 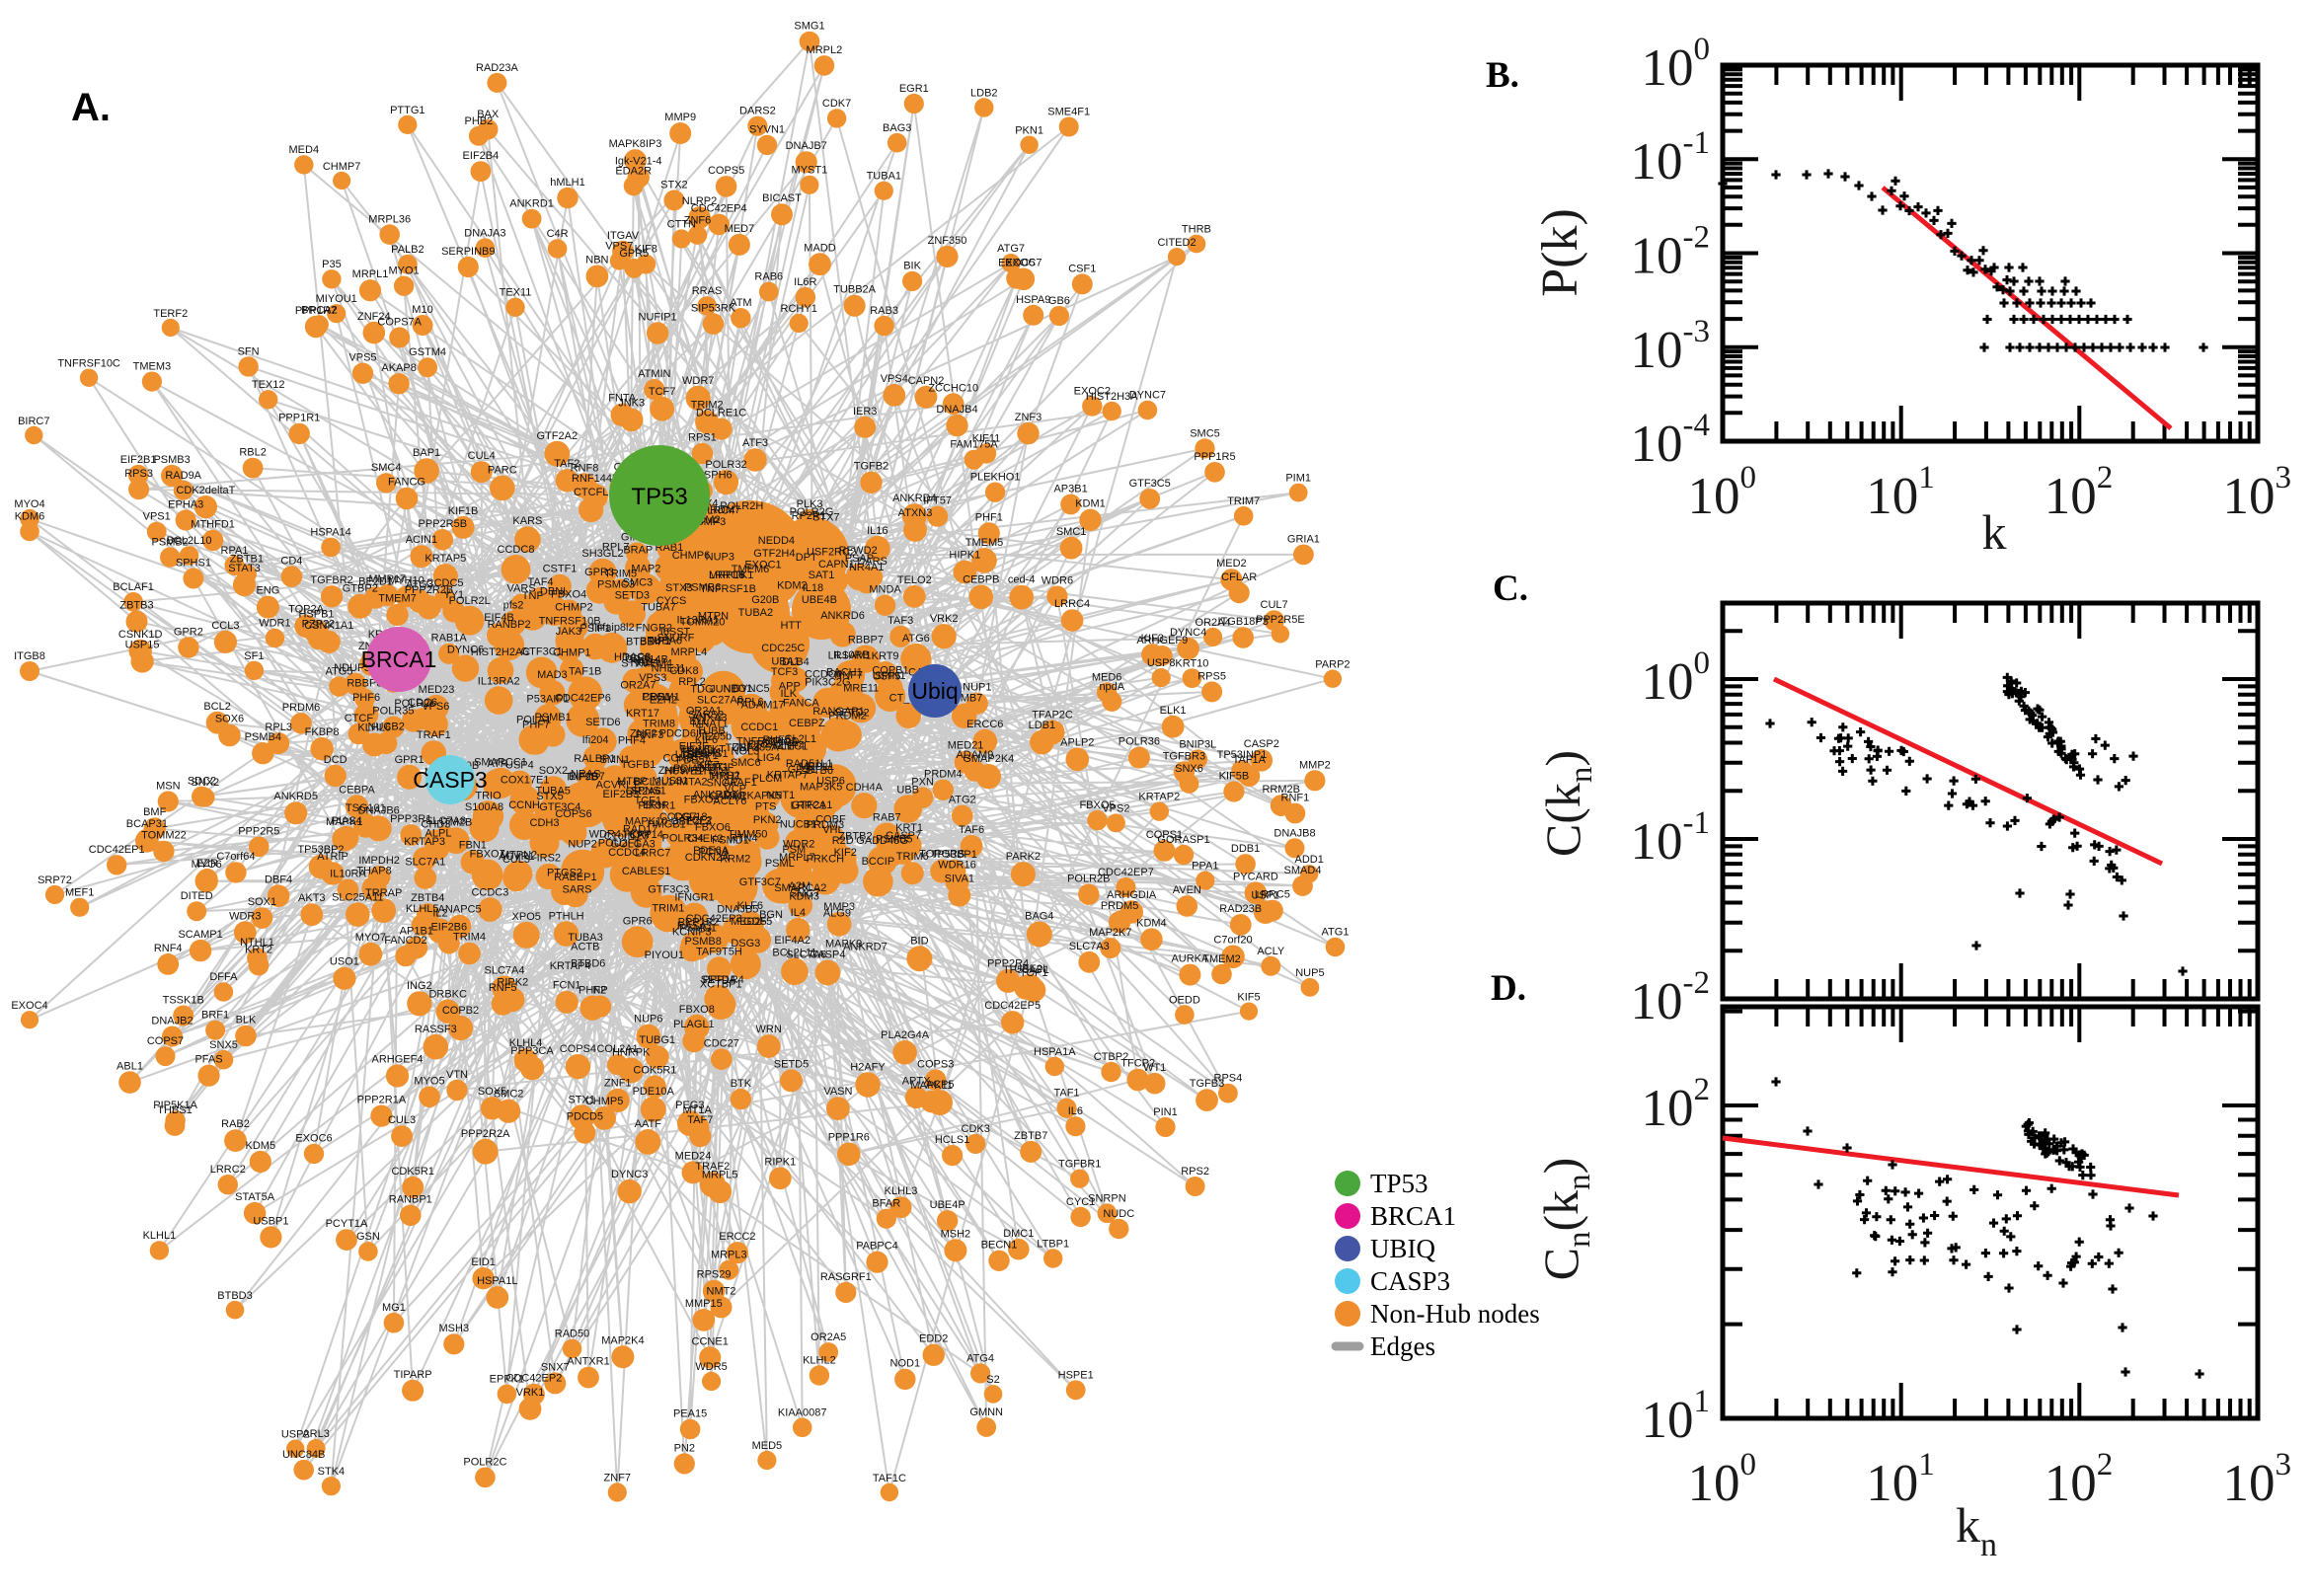 What do you see at coordinates (1017, 262) in the screenshot?
I see `svg-text: EXOC5` at bounding box center [1017, 262].